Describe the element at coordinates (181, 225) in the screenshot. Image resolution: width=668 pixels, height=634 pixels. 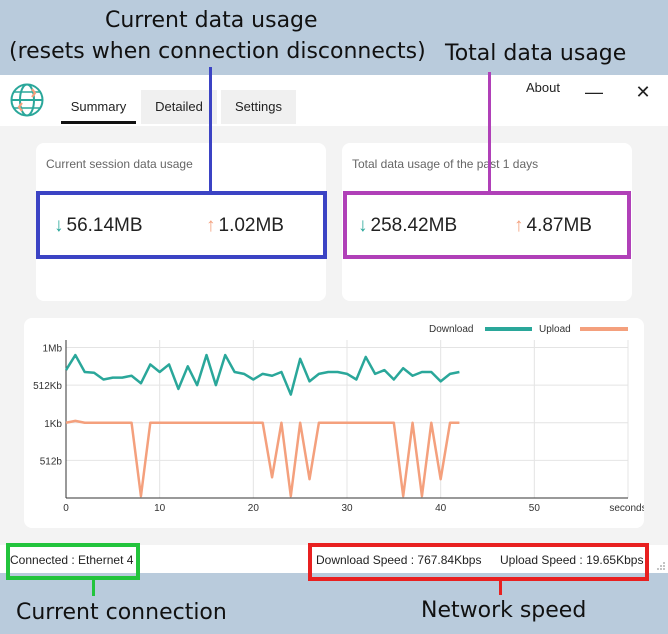
I see `highlight-session-usage` at that location.